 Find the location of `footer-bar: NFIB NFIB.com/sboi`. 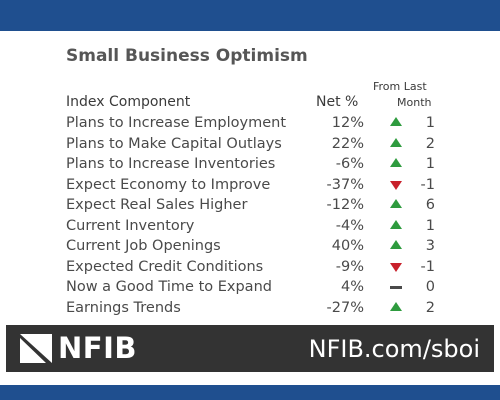

footer-bar: NFIB NFIB.com/sboi is located at coordinates (250, 348).